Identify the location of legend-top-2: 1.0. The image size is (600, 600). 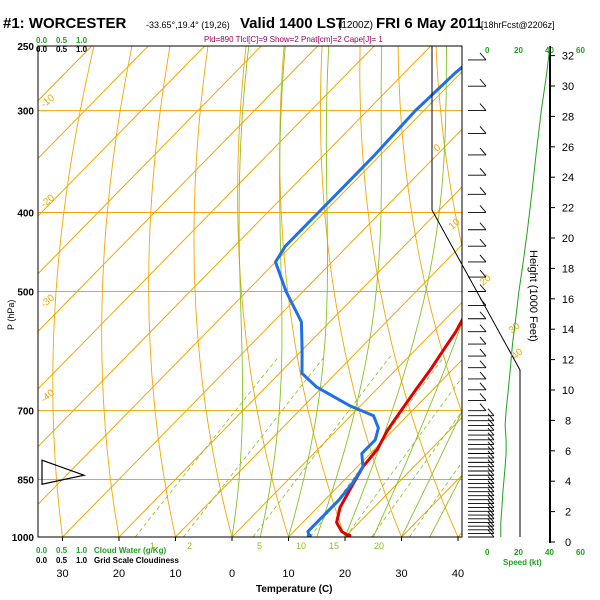
(82, 40).